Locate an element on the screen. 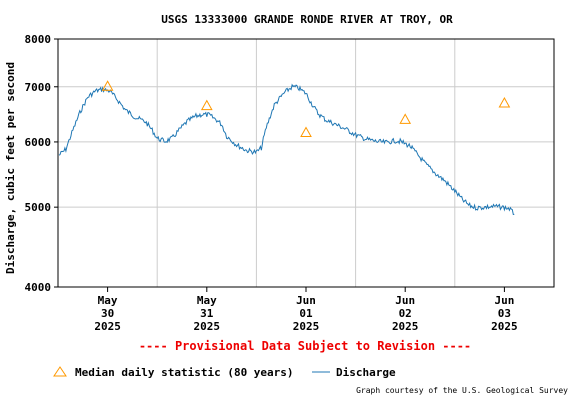  y-tick-label: 7000 is located at coordinates (38, 87).